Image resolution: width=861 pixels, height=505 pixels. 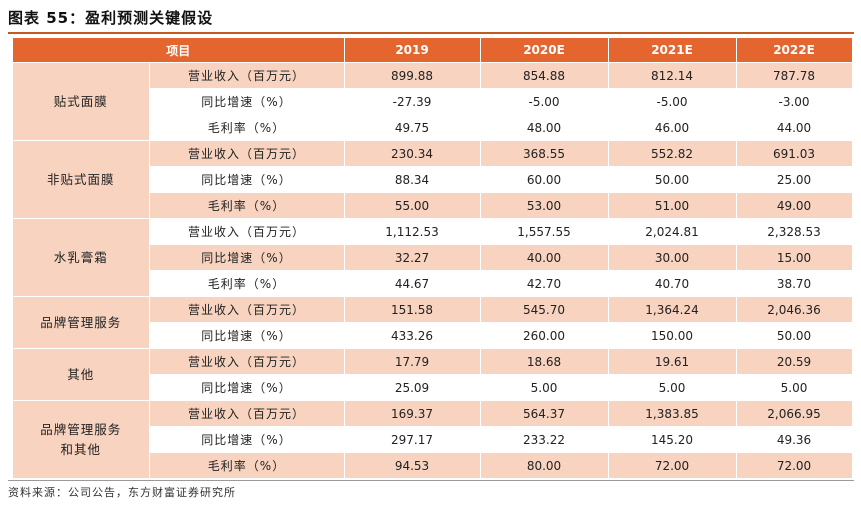 I want to click on value-cell: 38.70, so click(x=794, y=283).